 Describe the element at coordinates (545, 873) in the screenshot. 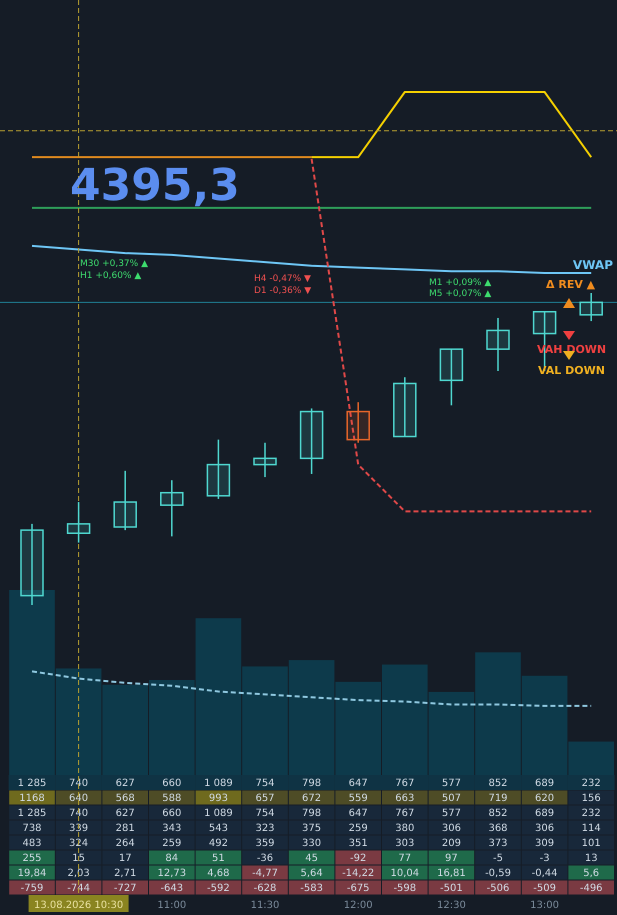

I see `data-label: -0,44` at that location.